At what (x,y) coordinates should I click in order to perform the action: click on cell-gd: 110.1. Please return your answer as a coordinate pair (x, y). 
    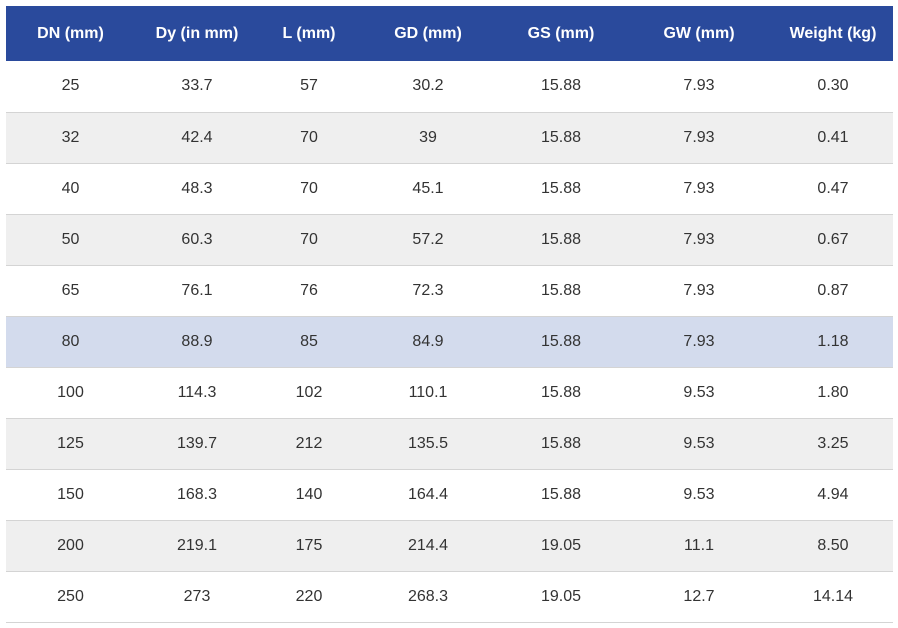
    Looking at the image, I should click on (428, 392).